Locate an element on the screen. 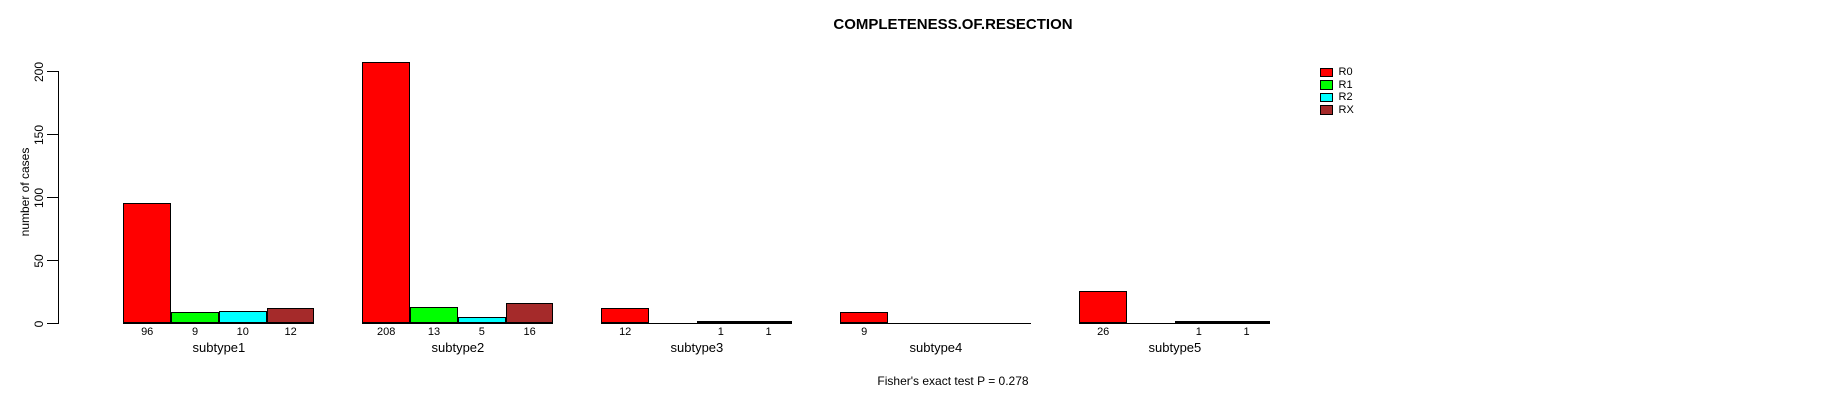  legend-label: R1 is located at coordinates (1345, 84).